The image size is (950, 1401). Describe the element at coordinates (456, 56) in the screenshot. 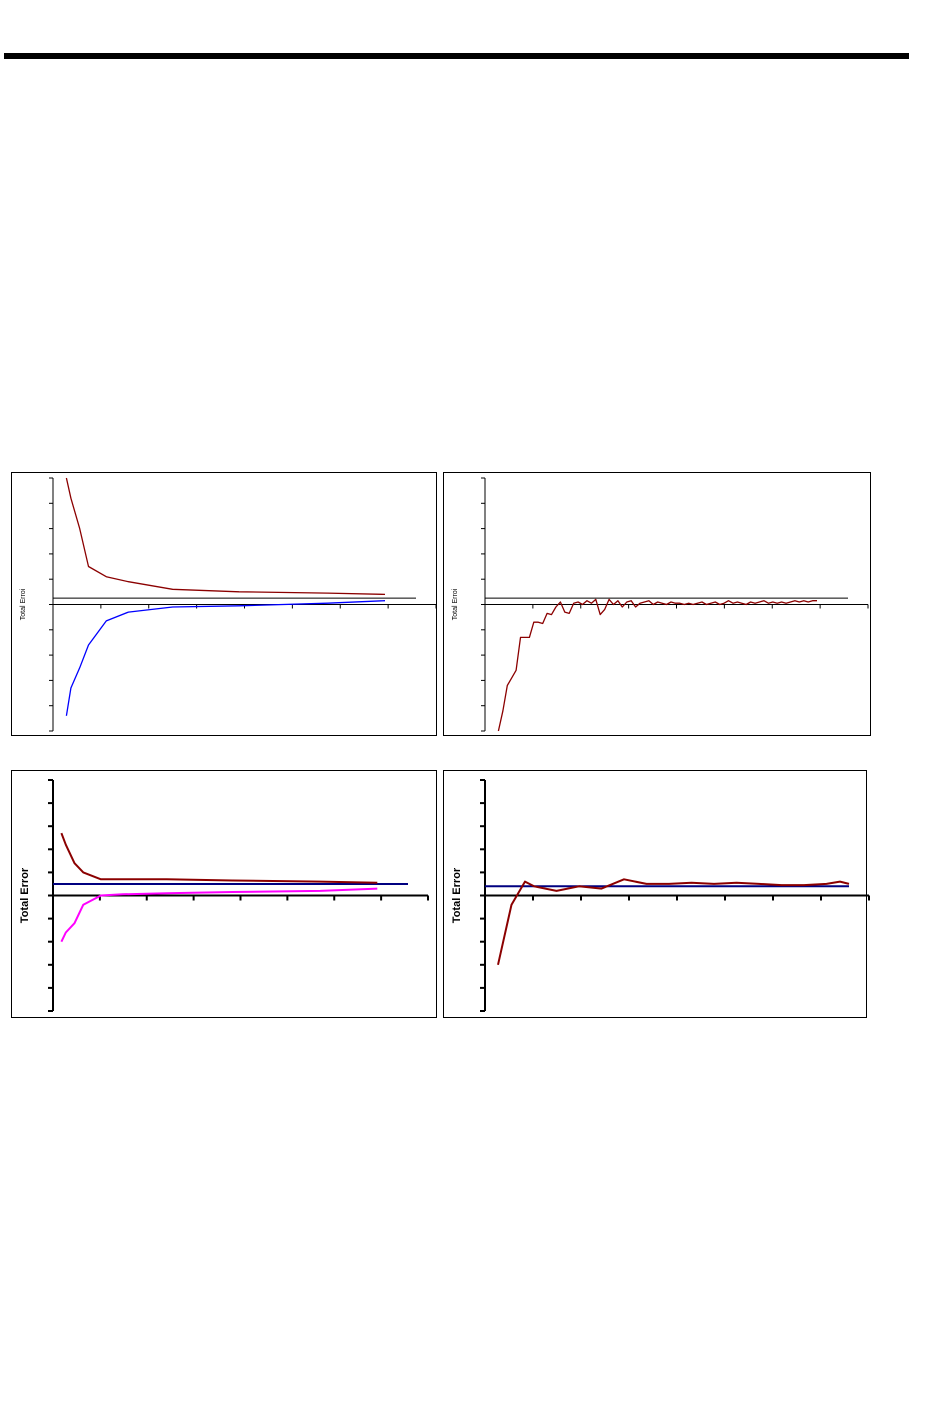

I see `top-horizontal-rule` at that location.